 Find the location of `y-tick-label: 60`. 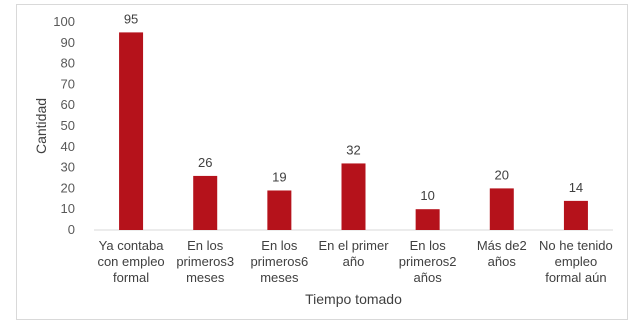

y-tick-label: 60 is located at coordinates (68, 104).